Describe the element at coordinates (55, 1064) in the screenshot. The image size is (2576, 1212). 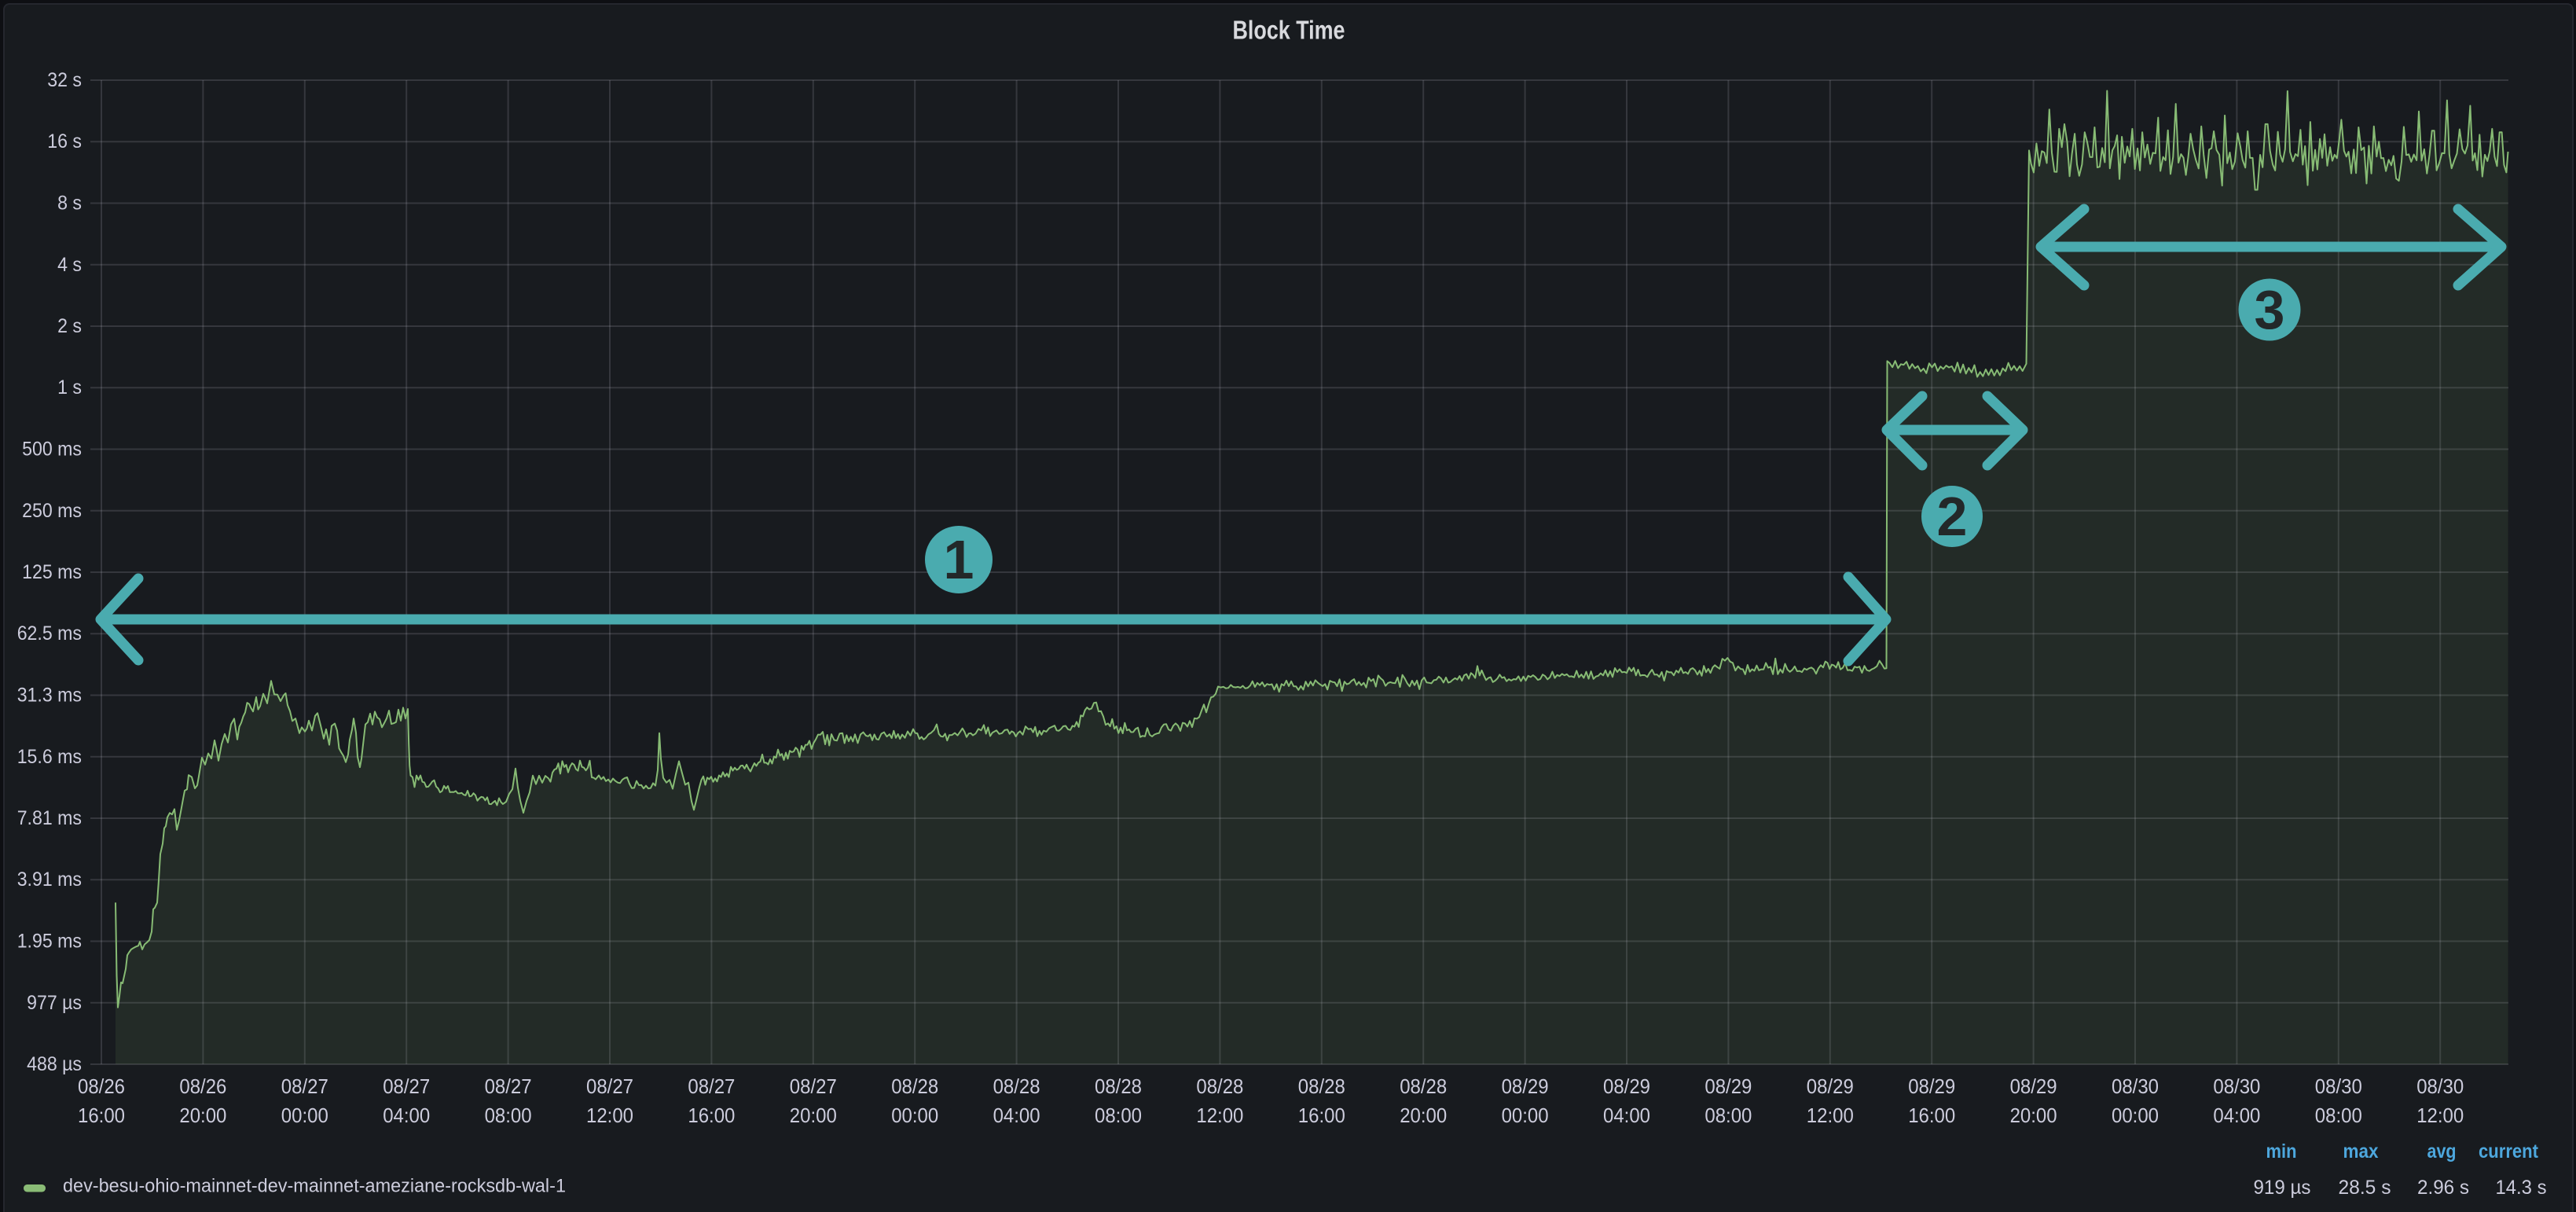
I see `svg-text: 488 µs` at that location.